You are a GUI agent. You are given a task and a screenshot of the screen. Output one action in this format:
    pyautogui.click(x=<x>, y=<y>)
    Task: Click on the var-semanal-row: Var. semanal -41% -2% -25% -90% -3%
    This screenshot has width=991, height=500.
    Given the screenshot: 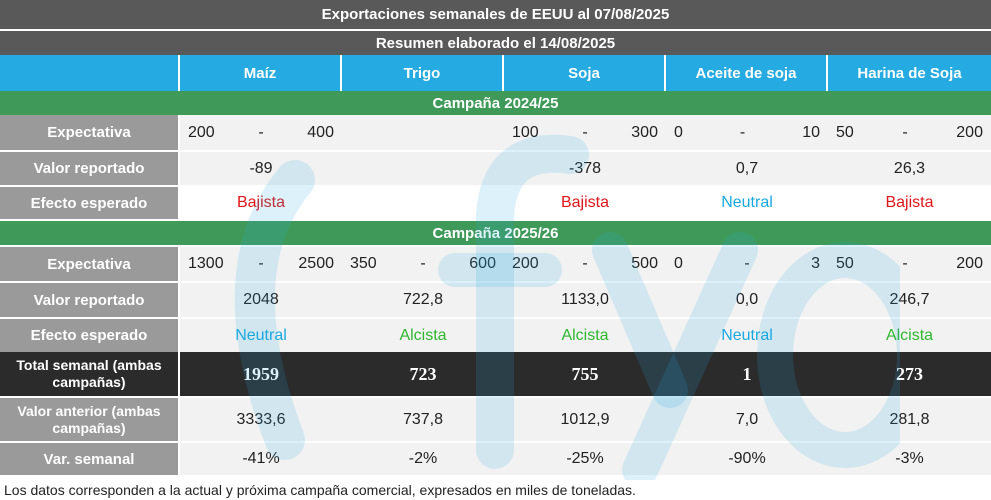 What is the action you would take?
    pyautogui.click(x=495, y=459)
    